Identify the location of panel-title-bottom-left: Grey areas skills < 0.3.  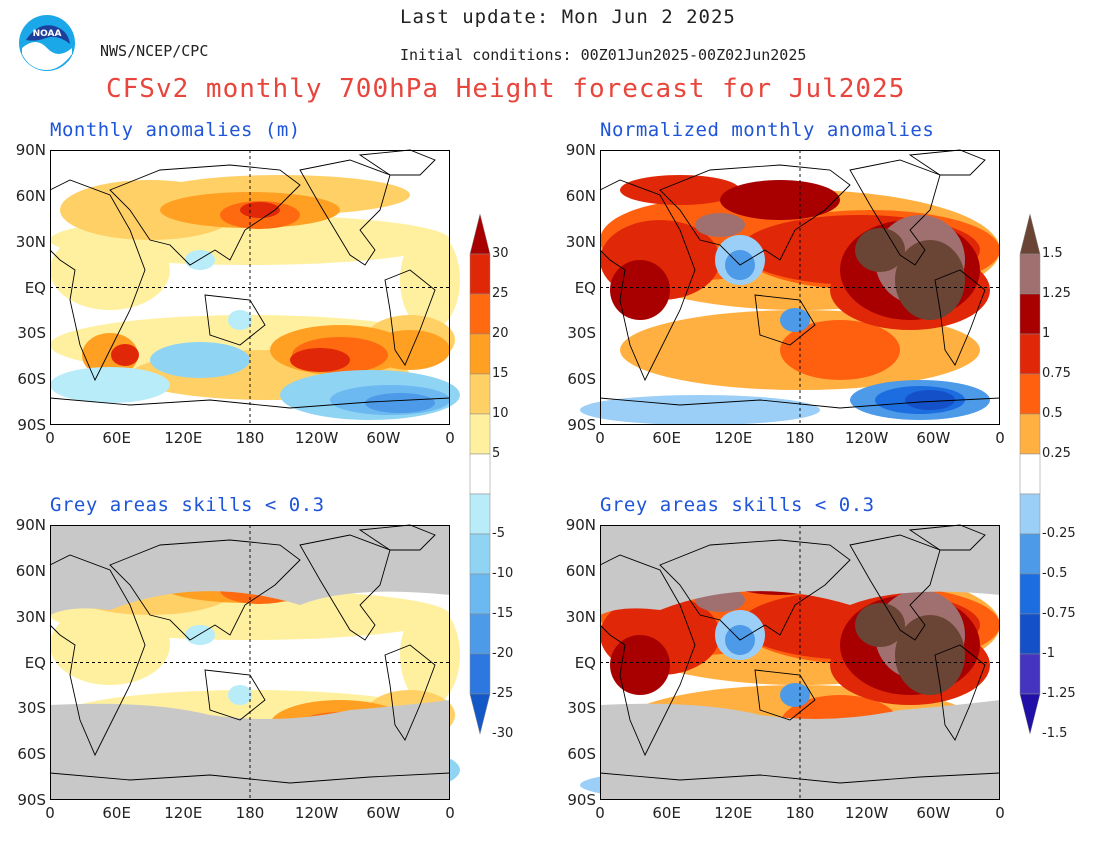
(187, 505).